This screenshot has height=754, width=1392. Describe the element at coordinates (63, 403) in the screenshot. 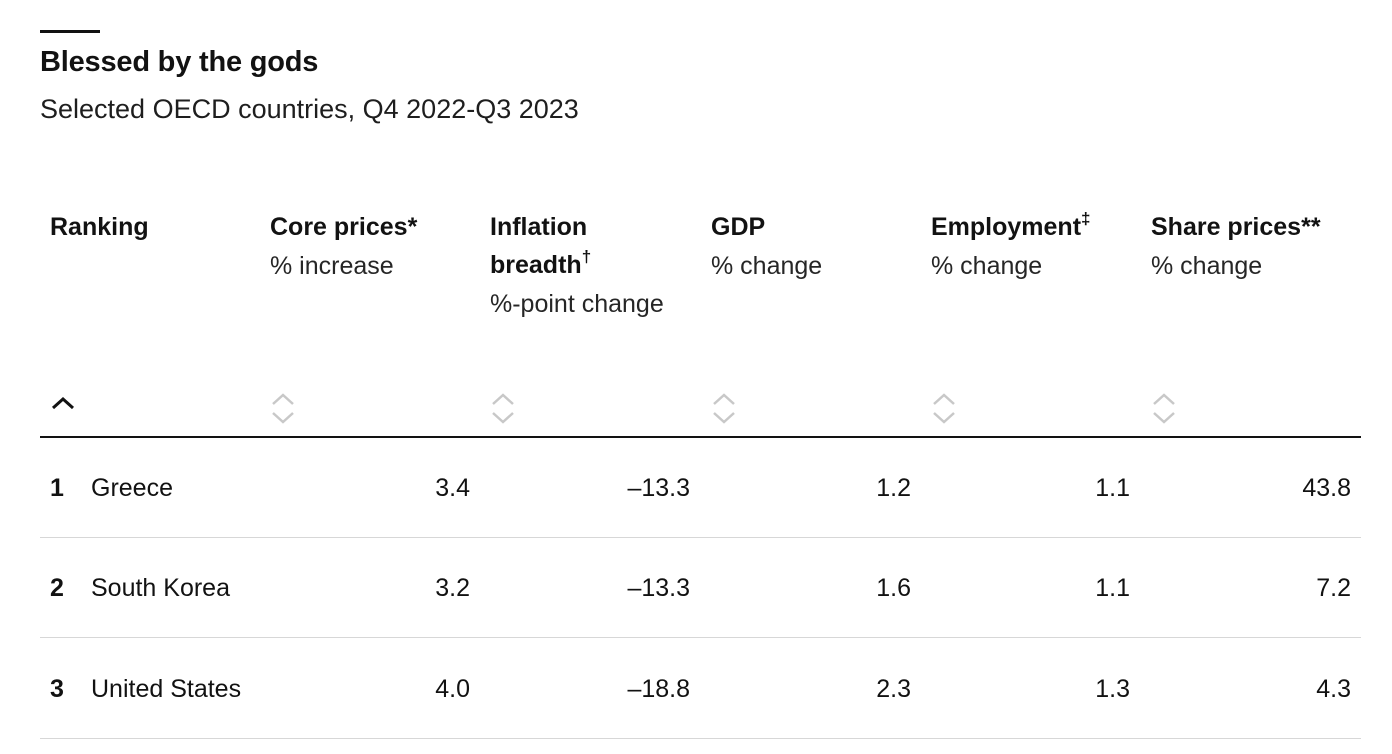

I see `chevron-up-icon` at that location.